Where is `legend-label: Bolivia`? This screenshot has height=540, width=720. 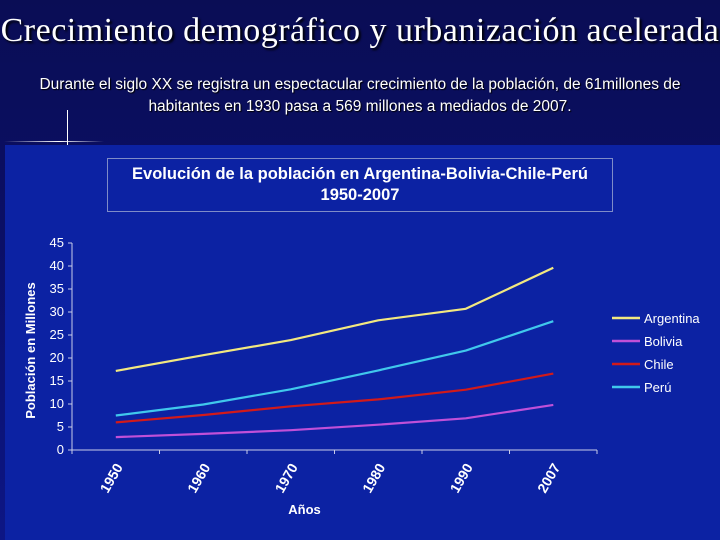
legend-label: Bolivia is located at coordinates (663, 341).